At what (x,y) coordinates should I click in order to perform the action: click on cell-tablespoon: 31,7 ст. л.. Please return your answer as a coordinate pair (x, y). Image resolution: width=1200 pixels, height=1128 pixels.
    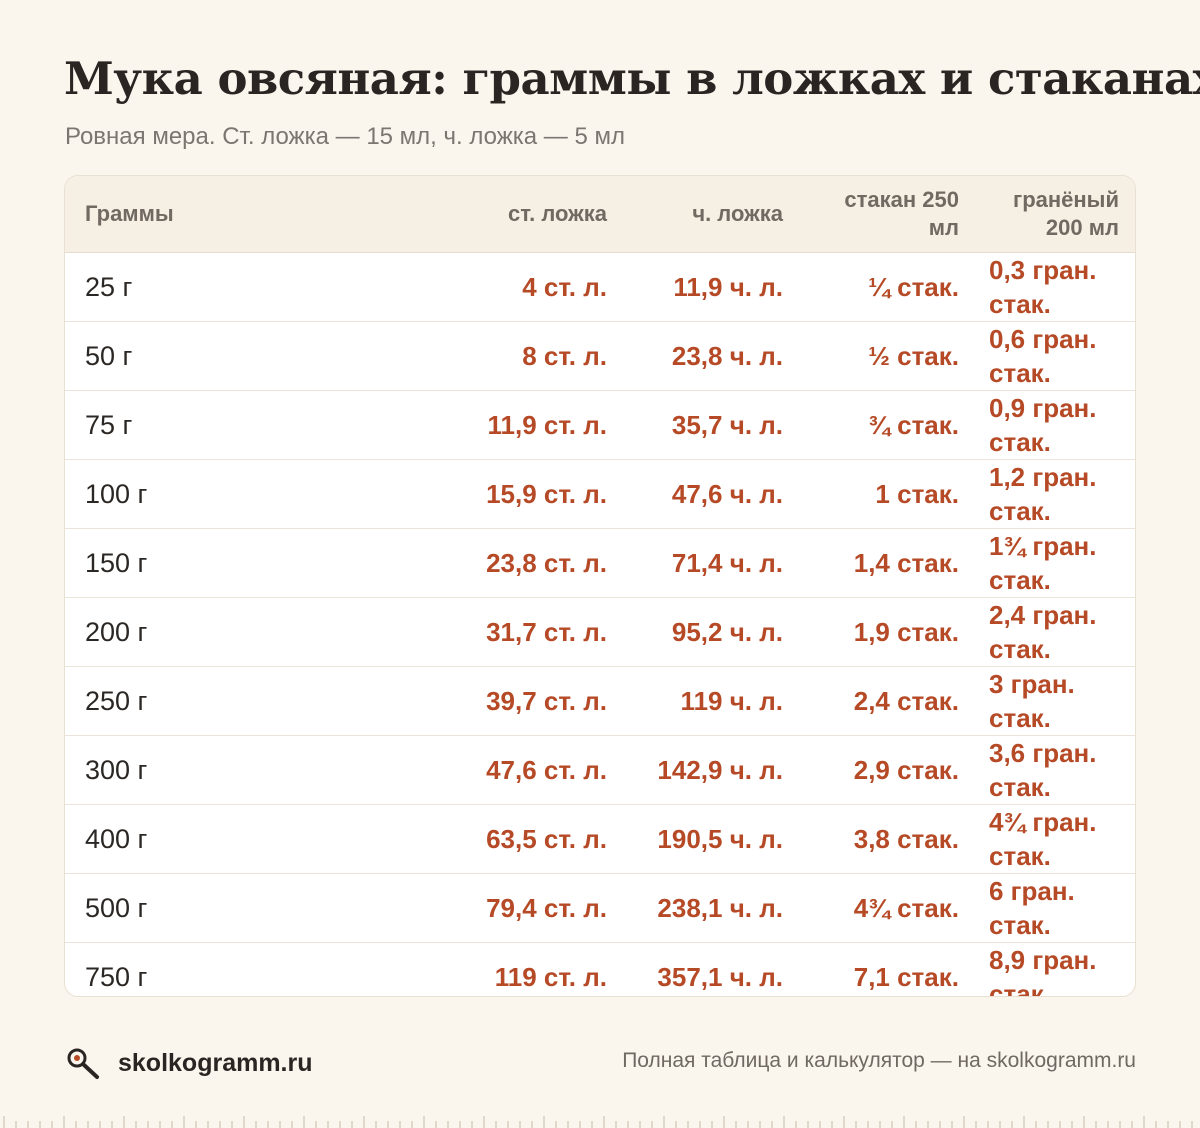
    Looking at the image, I should click on (537, 632).